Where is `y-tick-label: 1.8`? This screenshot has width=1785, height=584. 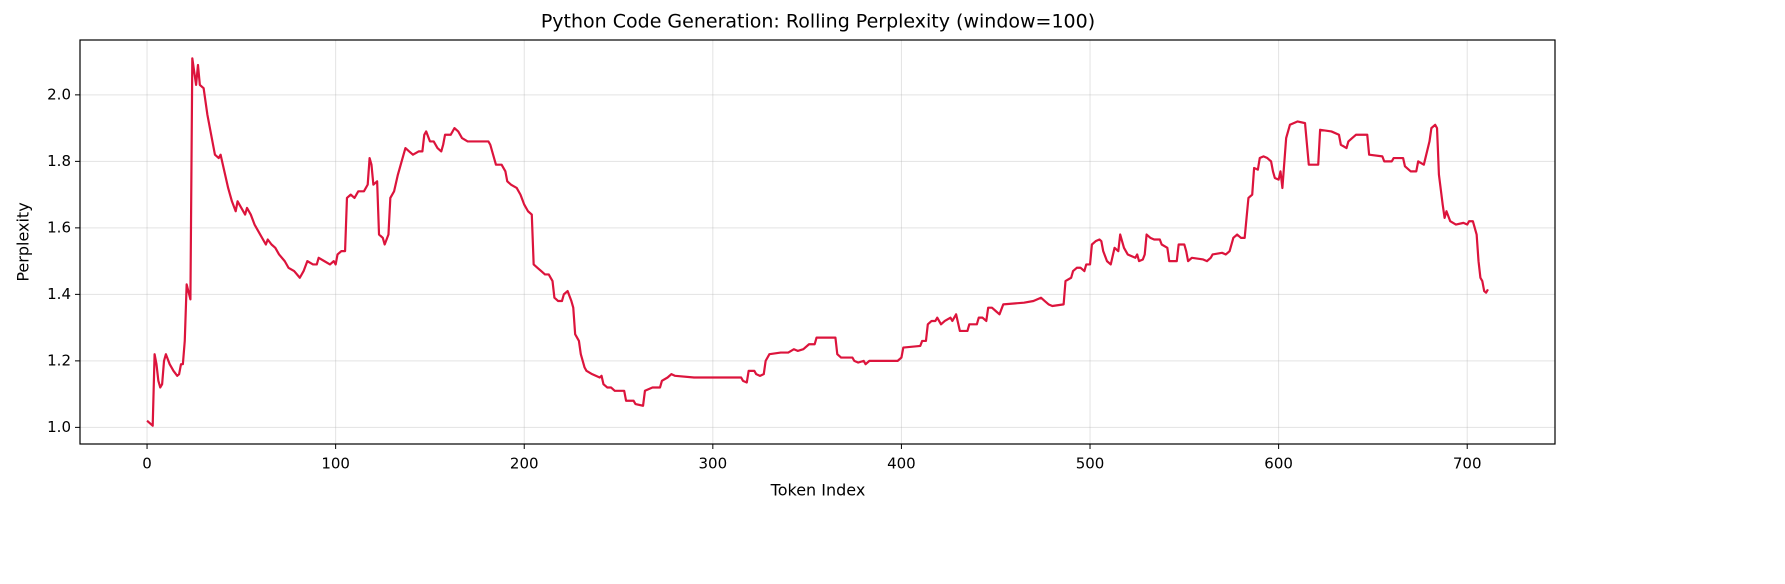 y-tick-label: 1.8 is located at coordinates (59, 161).